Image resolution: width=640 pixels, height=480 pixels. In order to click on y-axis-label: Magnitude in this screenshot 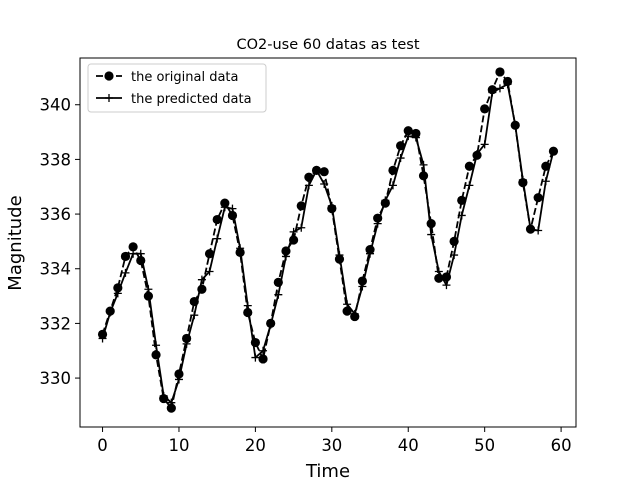, I will do `click(15, 242)`.